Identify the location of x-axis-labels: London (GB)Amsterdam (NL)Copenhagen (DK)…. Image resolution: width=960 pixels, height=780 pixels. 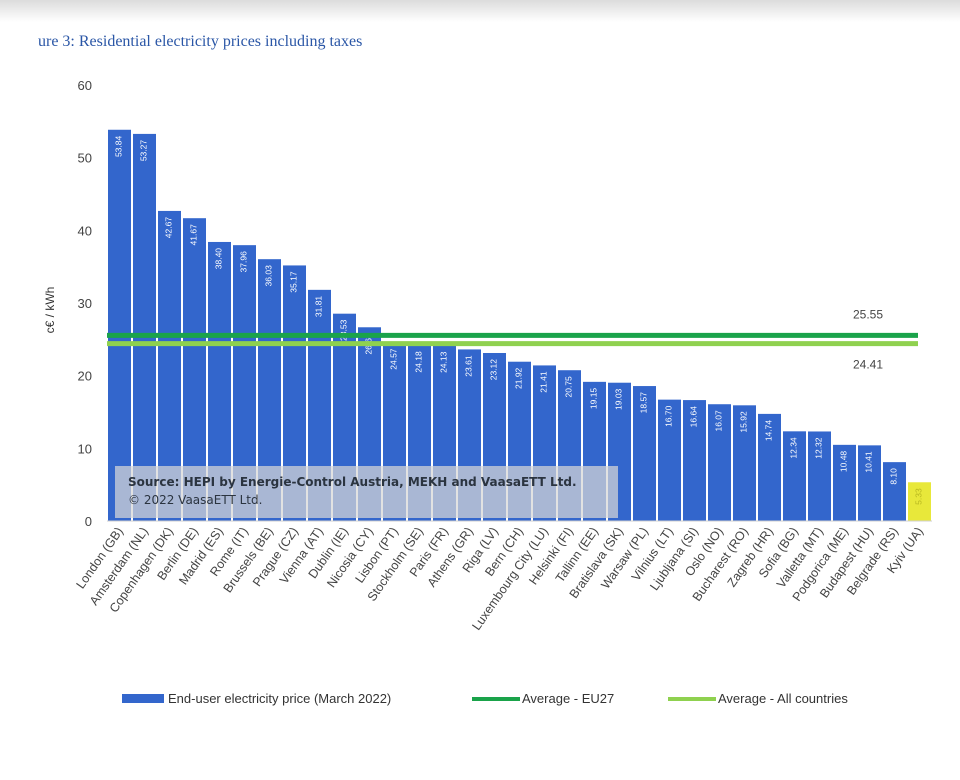
(499, 579).